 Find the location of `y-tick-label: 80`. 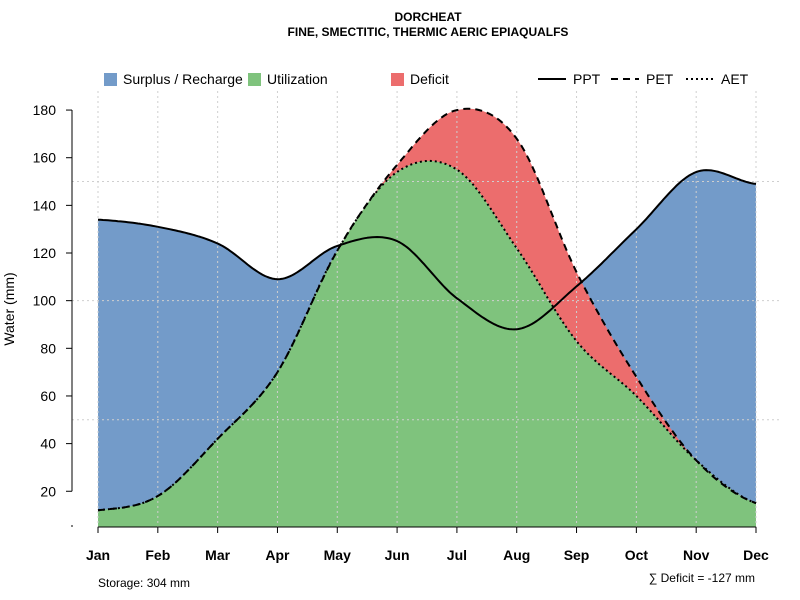

y-tick-label: 80 is located at coordinates (48, 348).